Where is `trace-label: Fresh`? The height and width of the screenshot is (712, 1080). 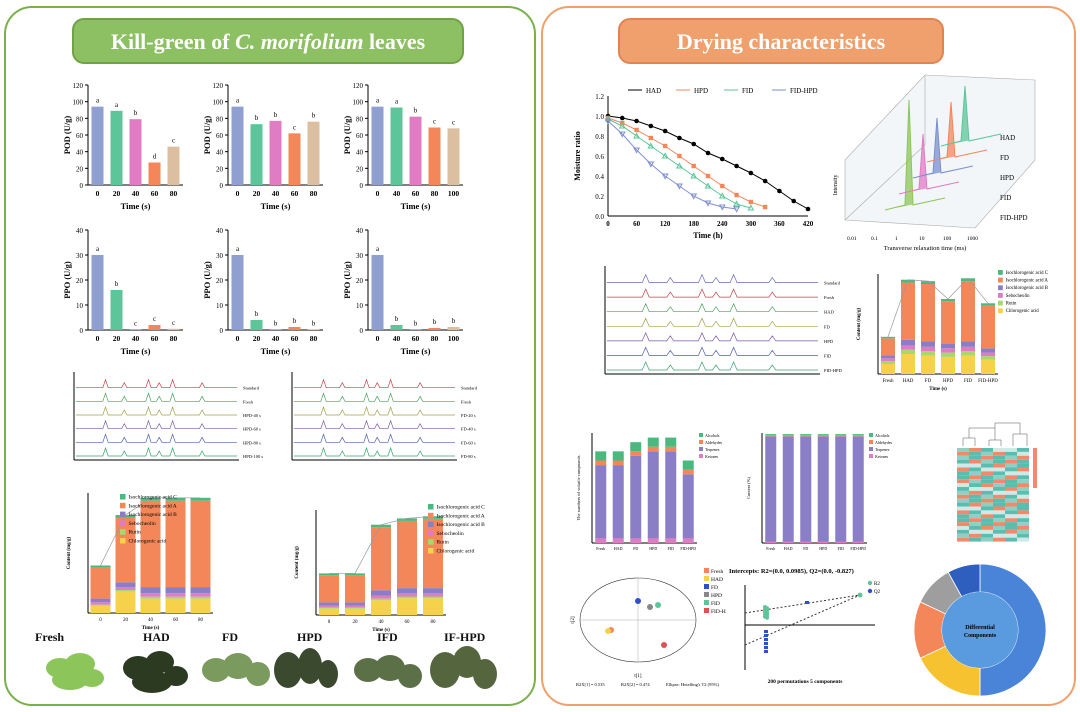
trace-label: Fresh is located at coordinates (466, 401).